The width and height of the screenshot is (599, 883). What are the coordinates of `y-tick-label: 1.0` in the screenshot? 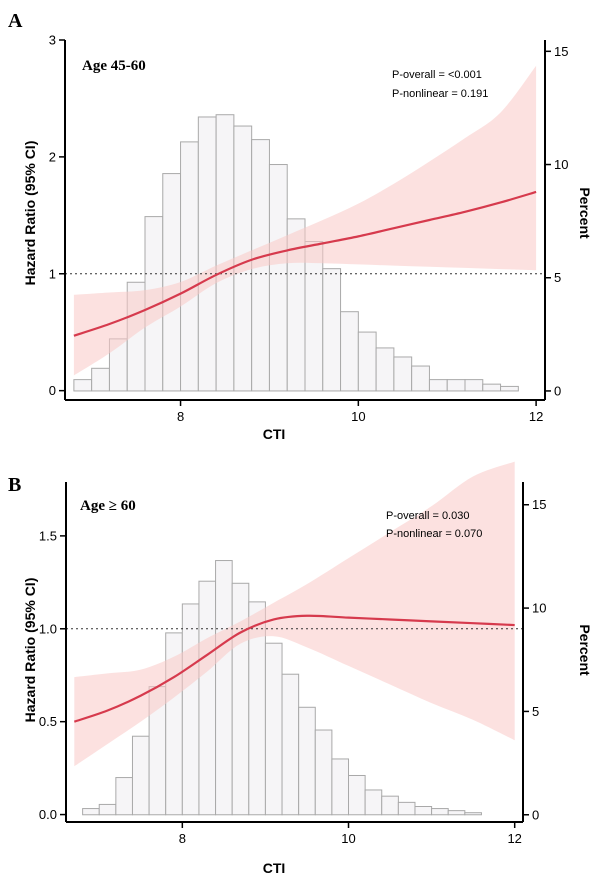 It's located at (48, 628).